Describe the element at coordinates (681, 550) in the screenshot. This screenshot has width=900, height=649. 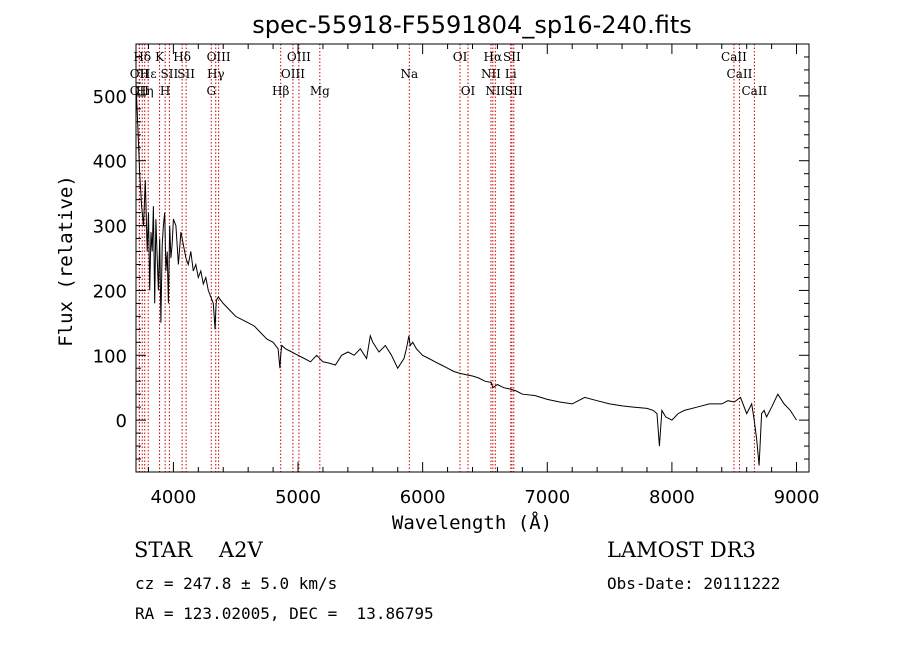
I see `survey-name: LAMOST DR3` at that location.